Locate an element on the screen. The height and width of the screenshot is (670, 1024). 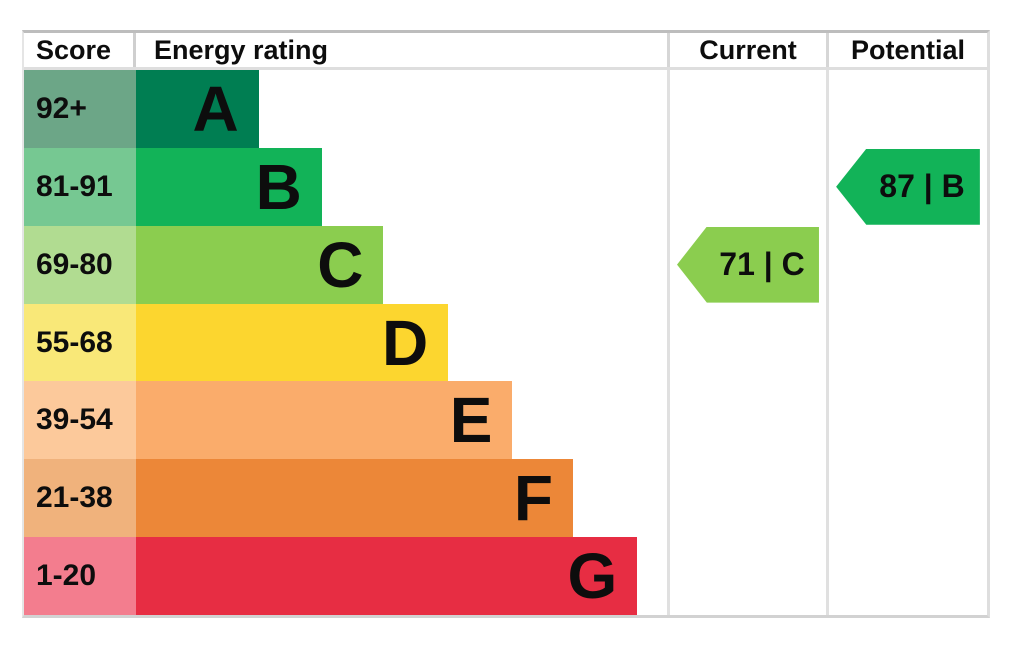
current-rating-arrow: 71 | C is located at coordinates (748, 264).